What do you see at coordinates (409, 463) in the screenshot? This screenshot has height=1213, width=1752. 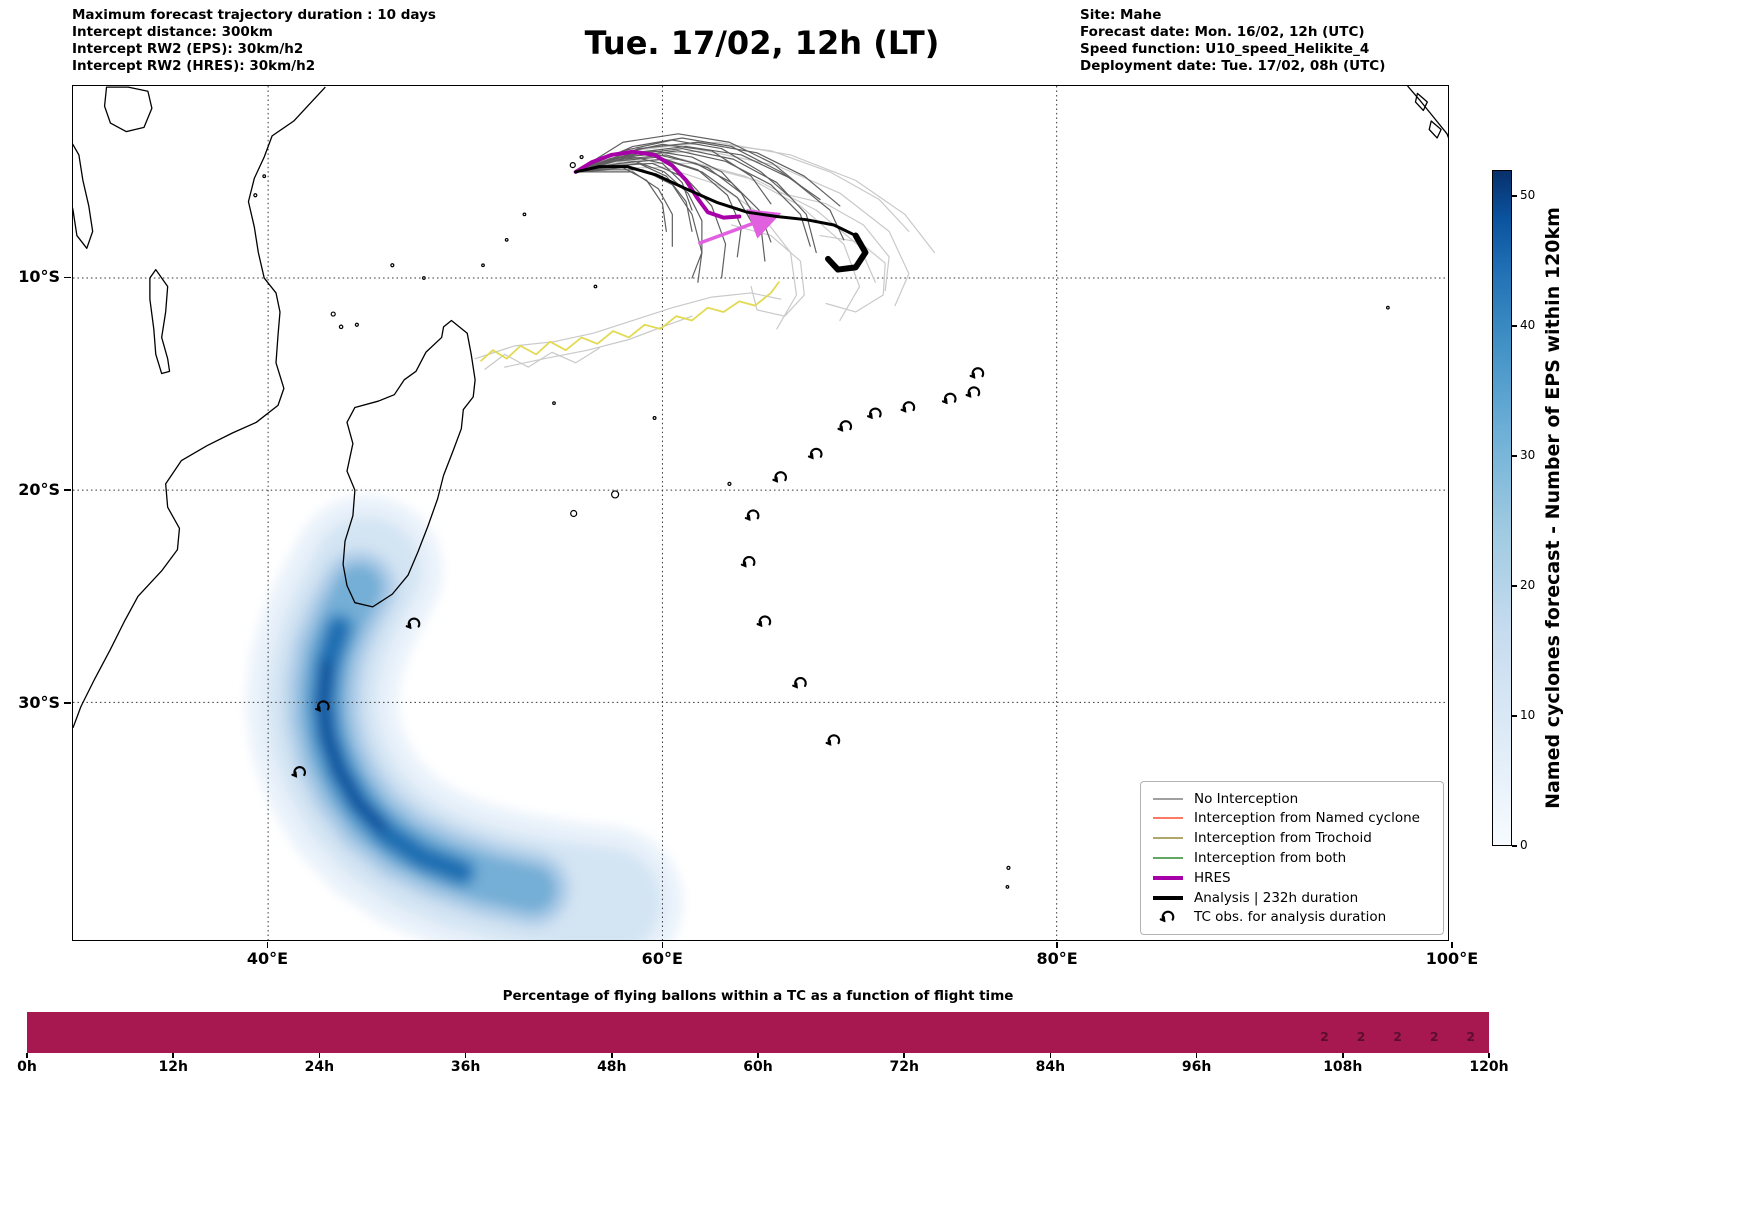 I see `coastline-madagascar` at bounding box center [409, 463].